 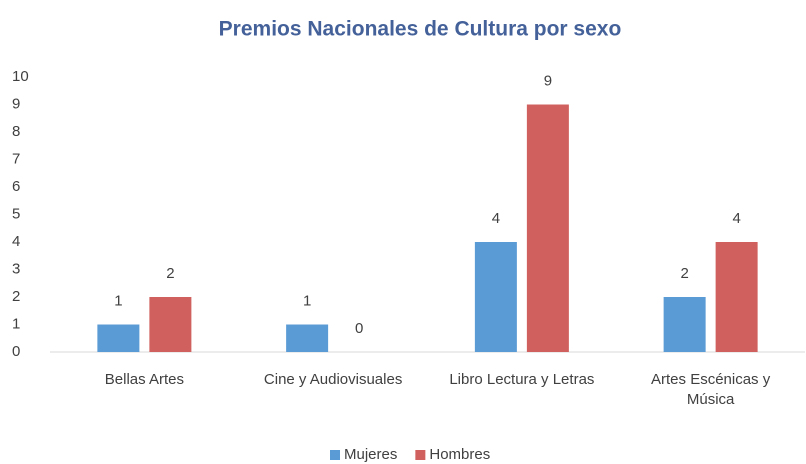 What do you see at coordinates (16, 241) in the screenshot?
I see `y-tick-label: 4` at bounding box center [16, 241].